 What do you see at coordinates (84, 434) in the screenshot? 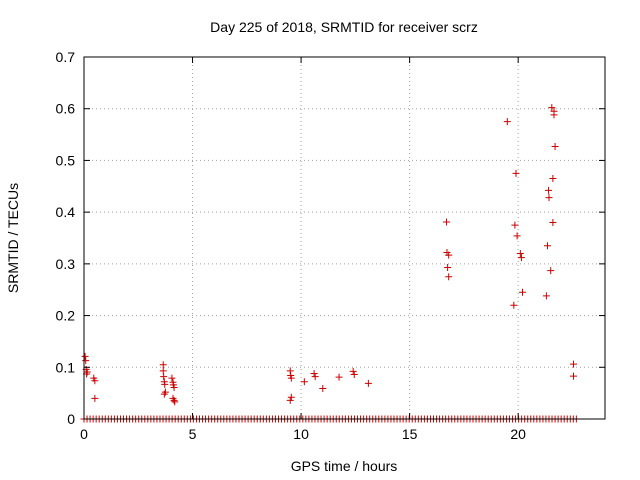
I see `x-tick-label: 0` at bounding box center [84, 434].